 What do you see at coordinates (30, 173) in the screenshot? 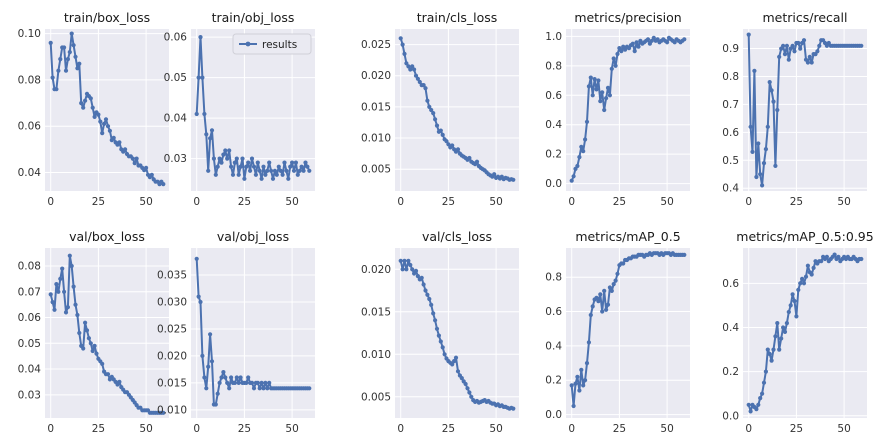
I see `y-tick-label: 0.04` at bounding box center [30, 173].